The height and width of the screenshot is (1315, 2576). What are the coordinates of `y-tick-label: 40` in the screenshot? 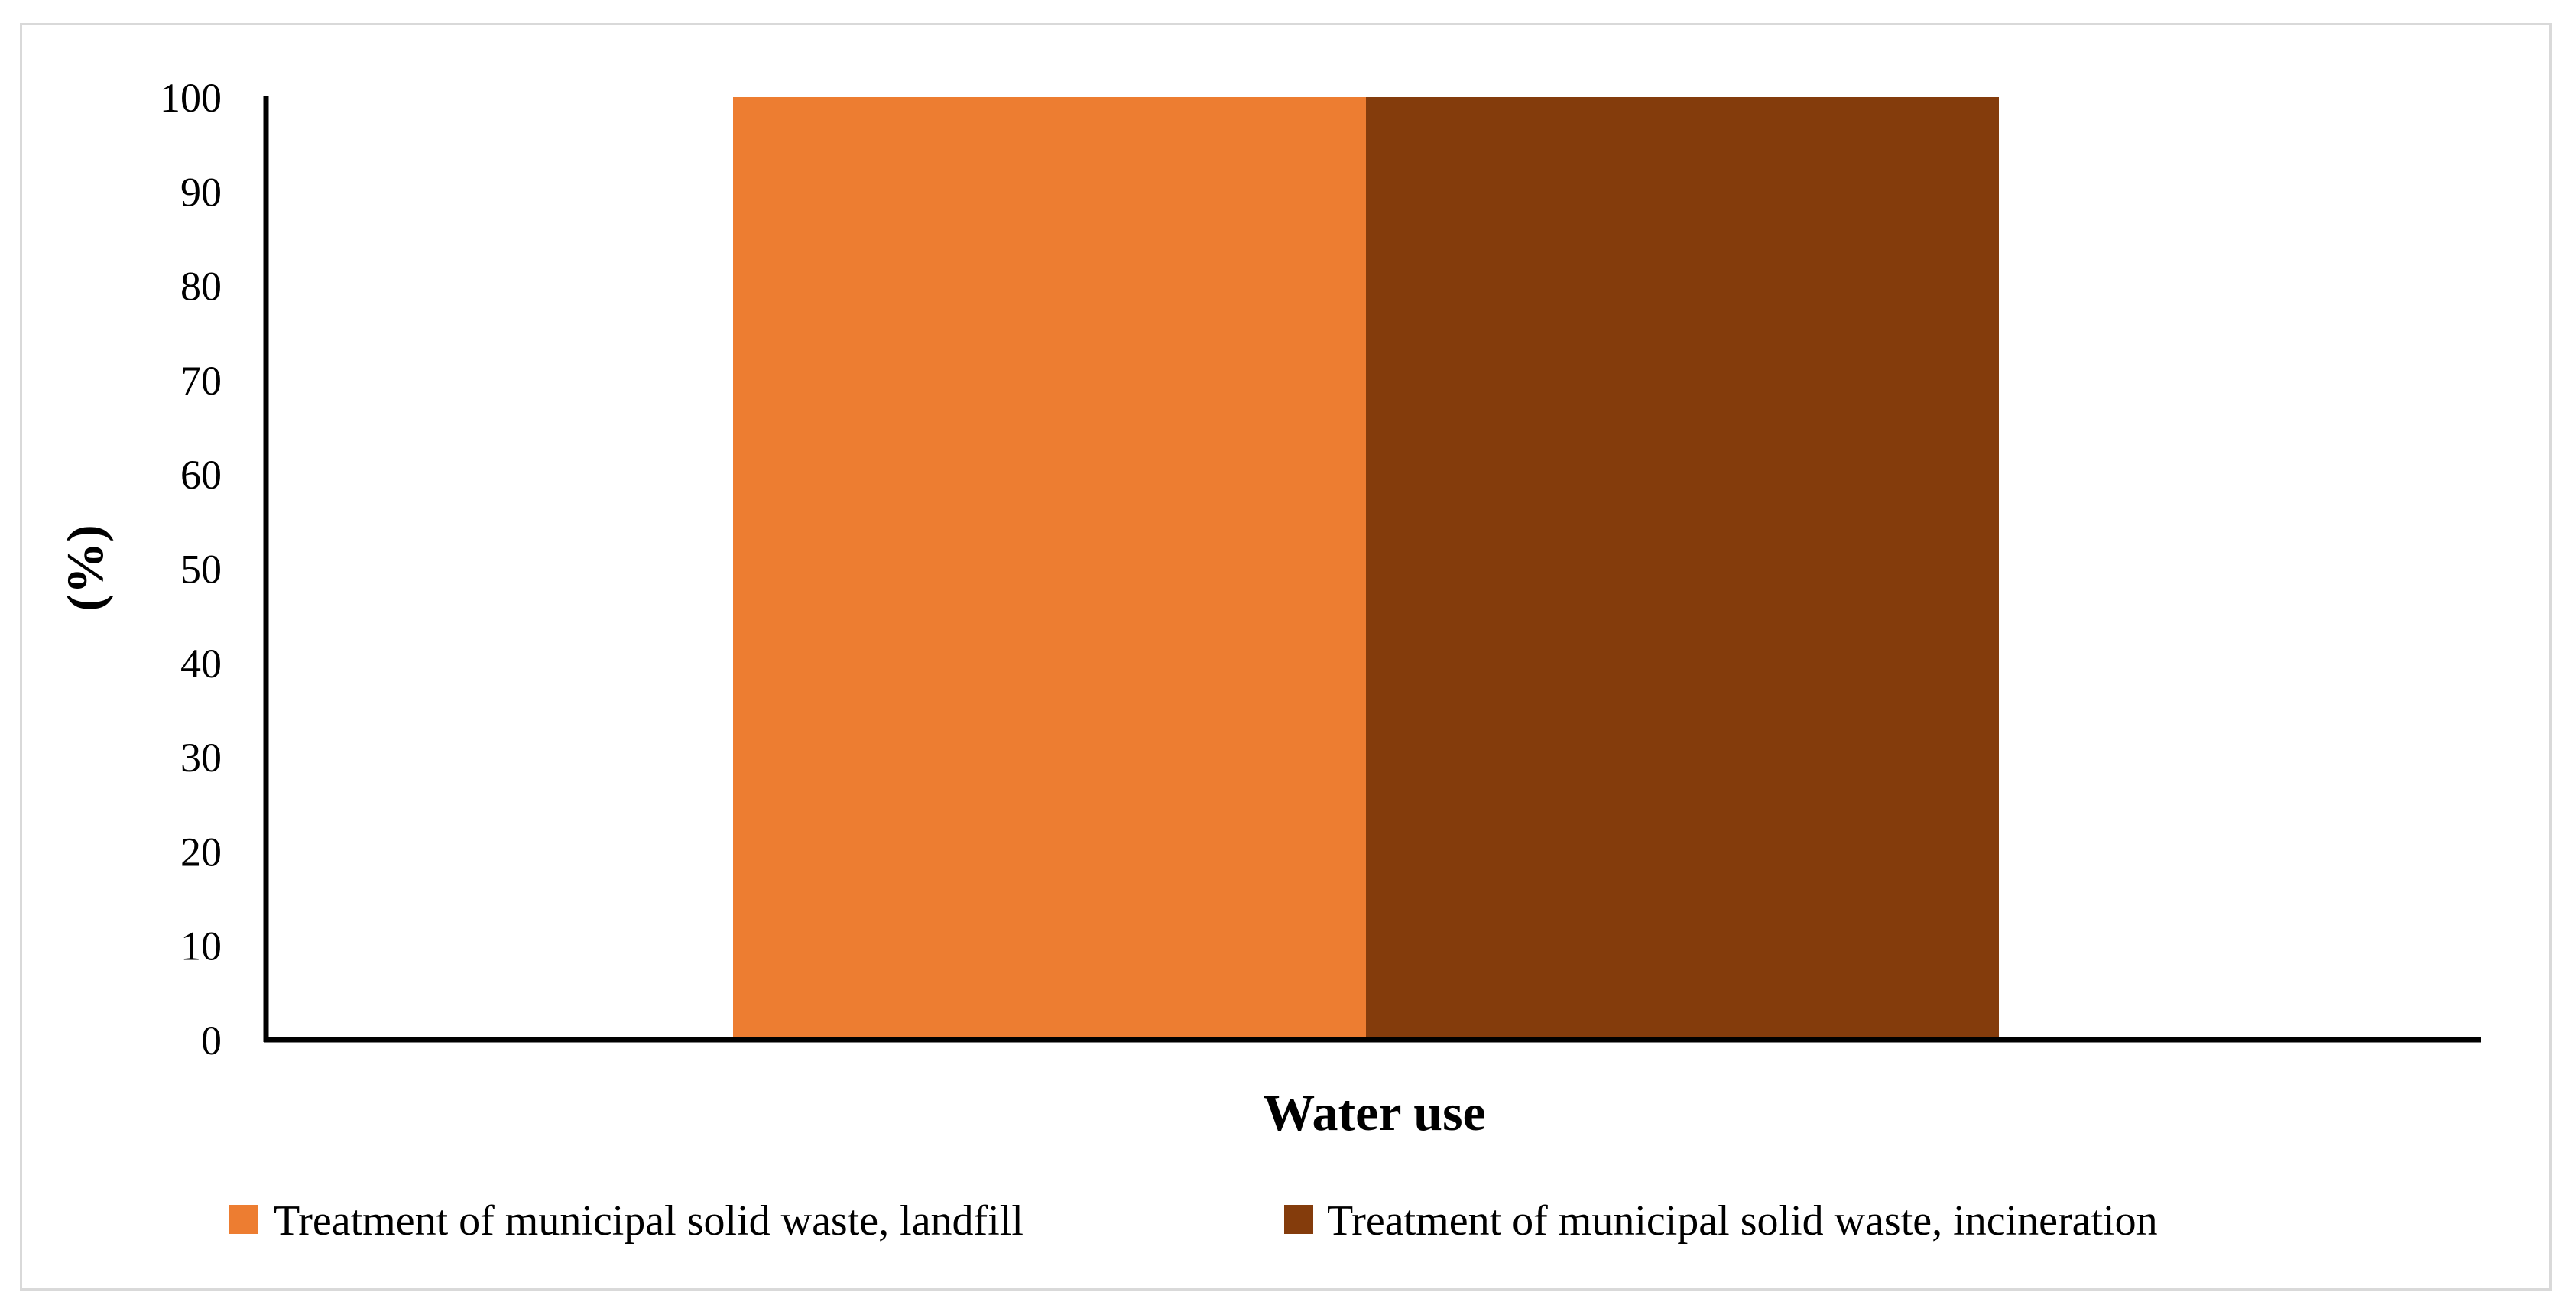 It's located at (201, 664).